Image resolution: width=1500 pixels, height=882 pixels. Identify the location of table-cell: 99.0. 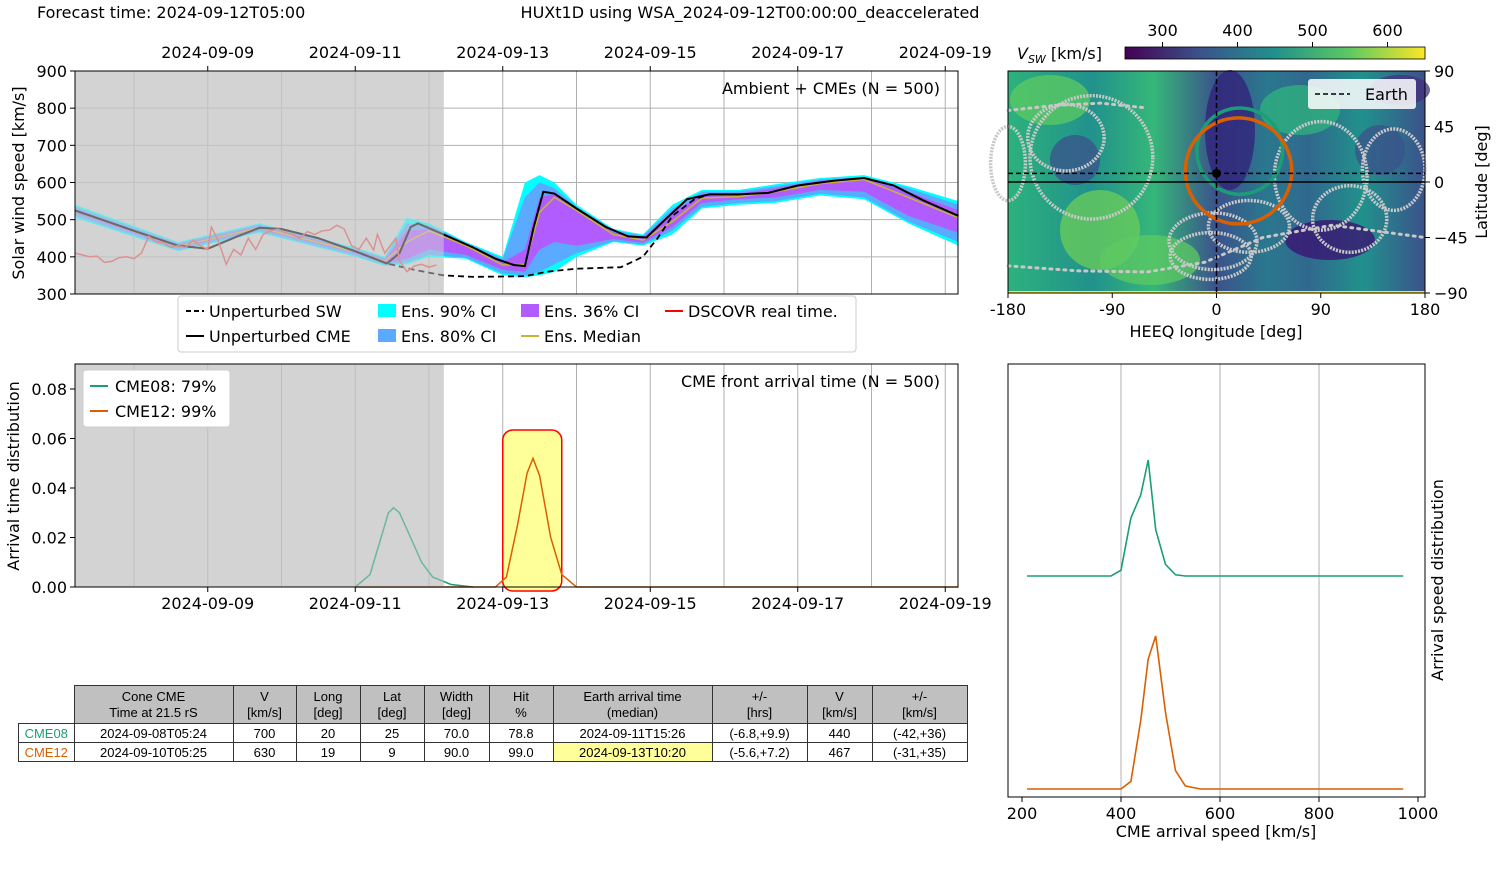
(521, 752).